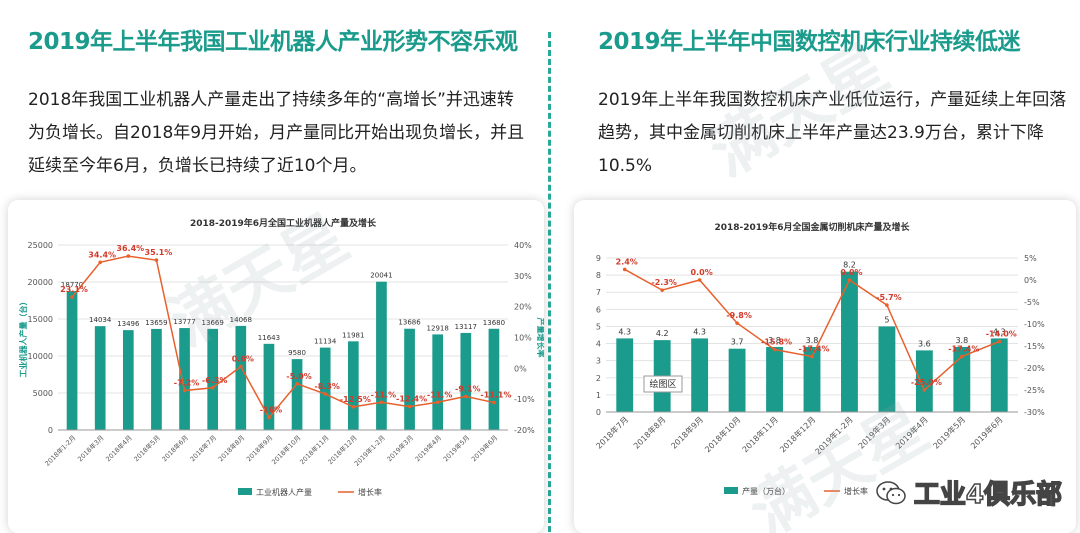 This screenshot has height=533, width=1080. What do you see at coordinates (245, 491) in the screenshot?
I see `legend-bar-swatch` at bounding box center [245, 491].